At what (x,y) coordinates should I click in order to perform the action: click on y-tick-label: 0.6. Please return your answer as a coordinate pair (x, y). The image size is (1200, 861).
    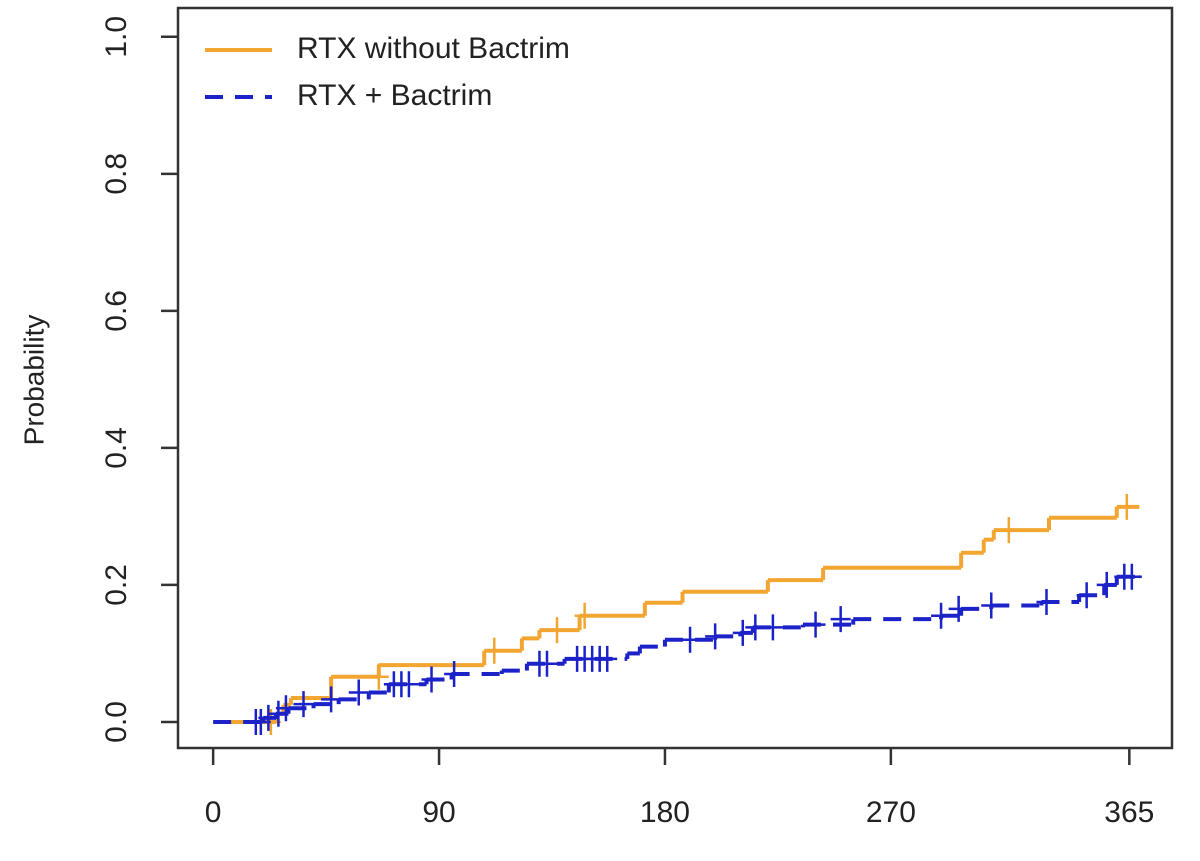
    Looking at the image, I should click on (116, 311).